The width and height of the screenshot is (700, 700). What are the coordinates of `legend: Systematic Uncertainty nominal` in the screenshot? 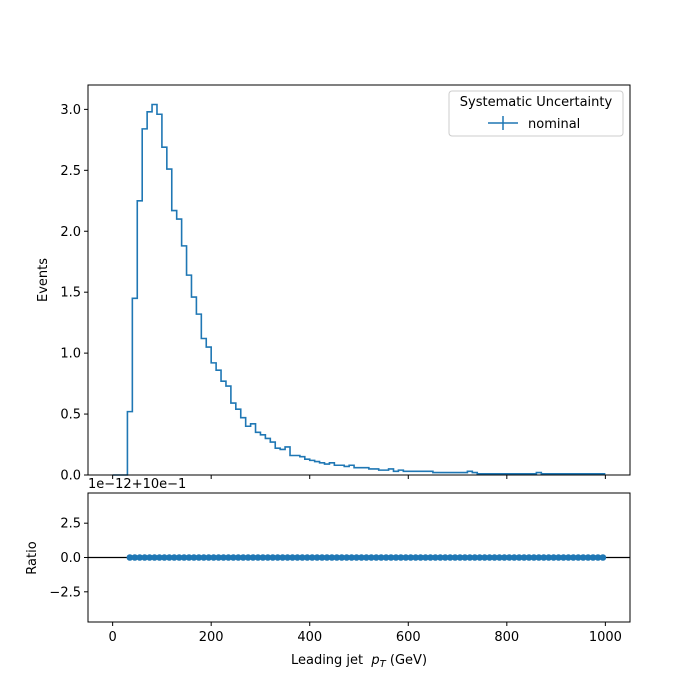 It's located at (536, 113).